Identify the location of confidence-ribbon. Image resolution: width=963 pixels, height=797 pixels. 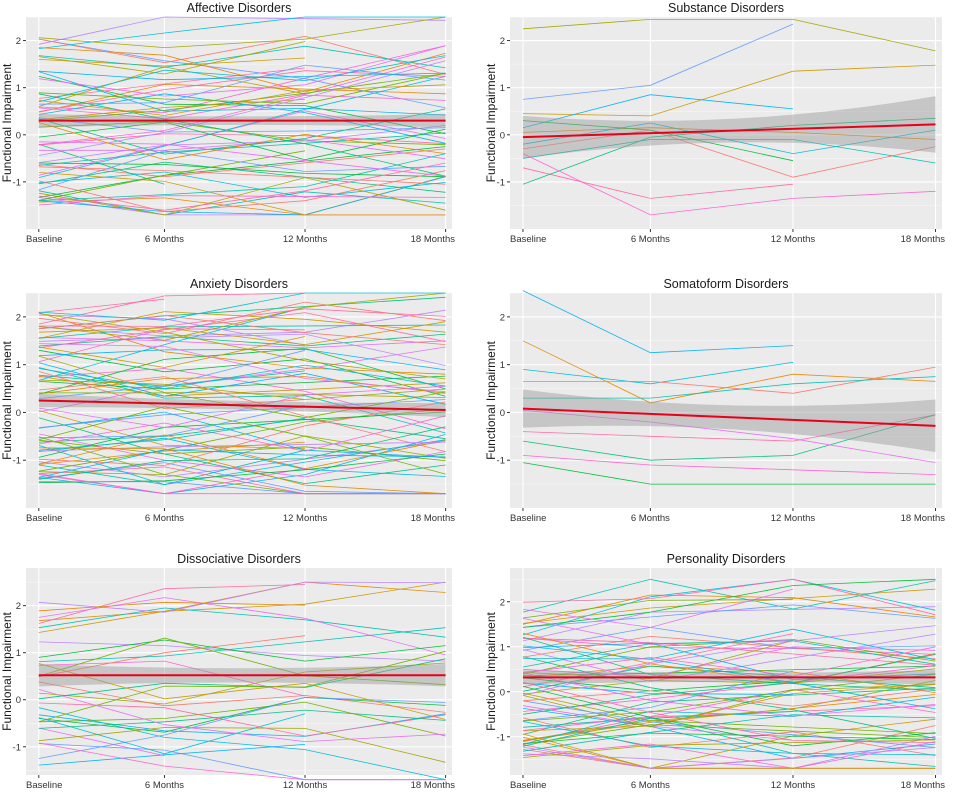
(729, 421).